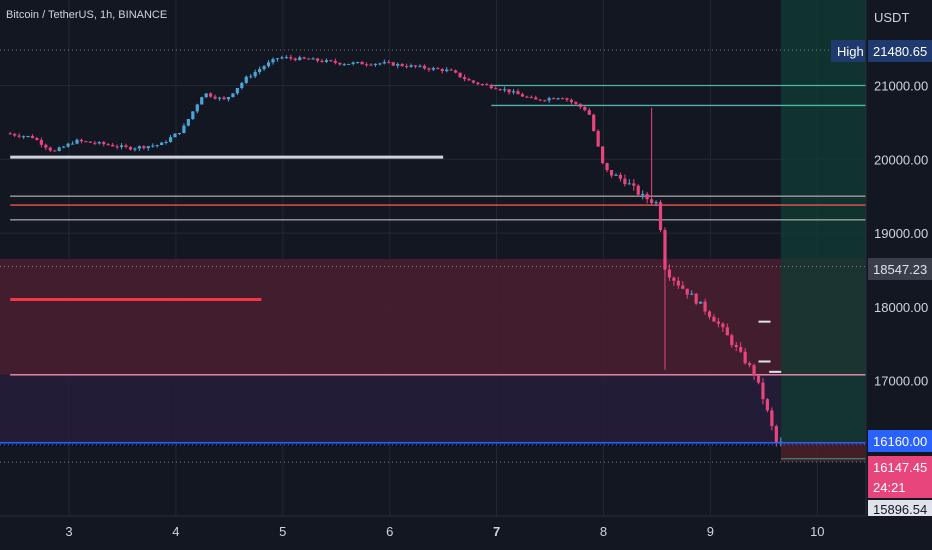  What do you see at coordinates (175, 531) in the screenshot?
I see `time-tick-label: 4` at bounding box center [175, 531].